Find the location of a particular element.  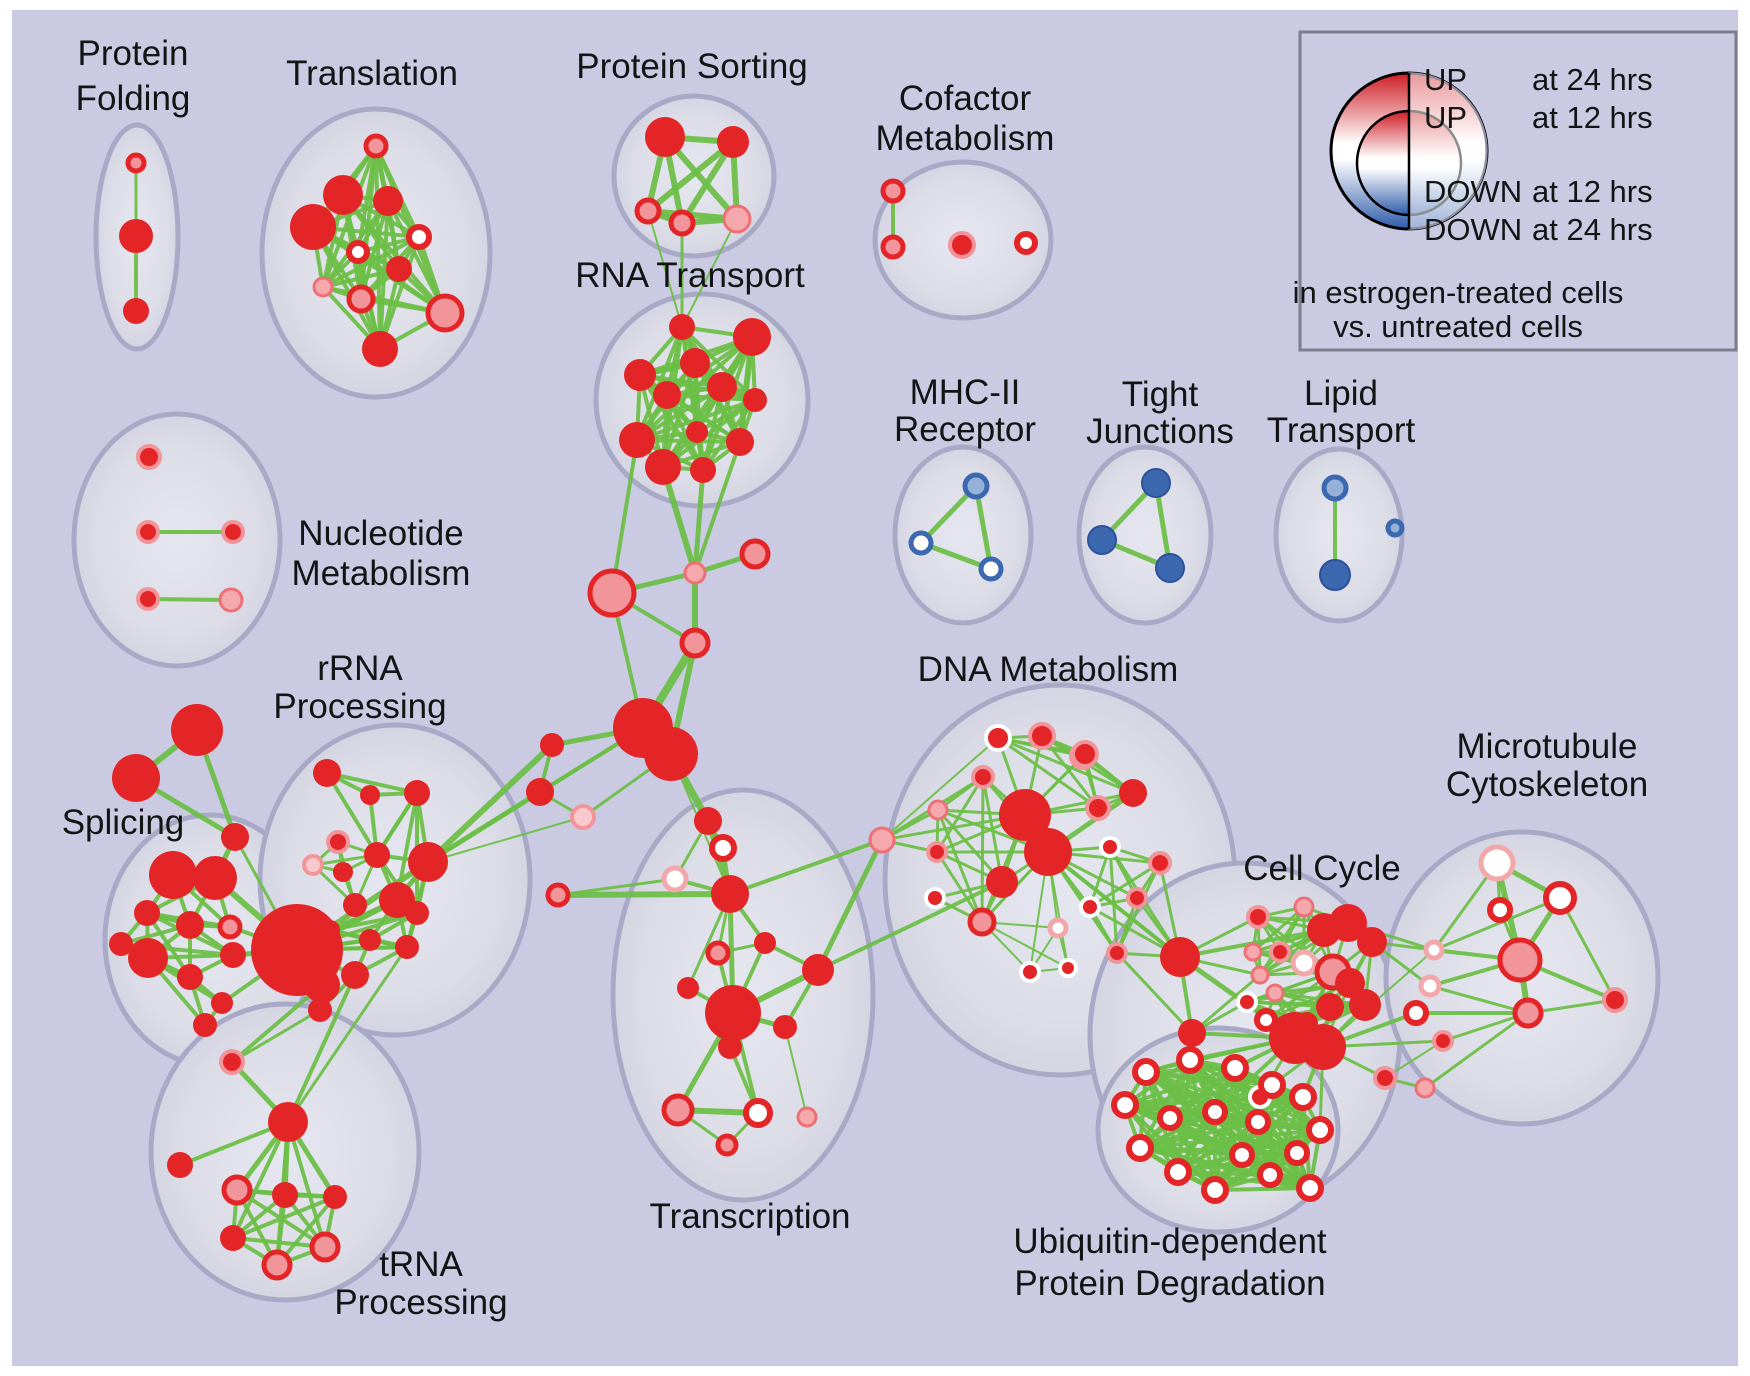

edge-D5-tc4 is located at coordinates (644, 894).